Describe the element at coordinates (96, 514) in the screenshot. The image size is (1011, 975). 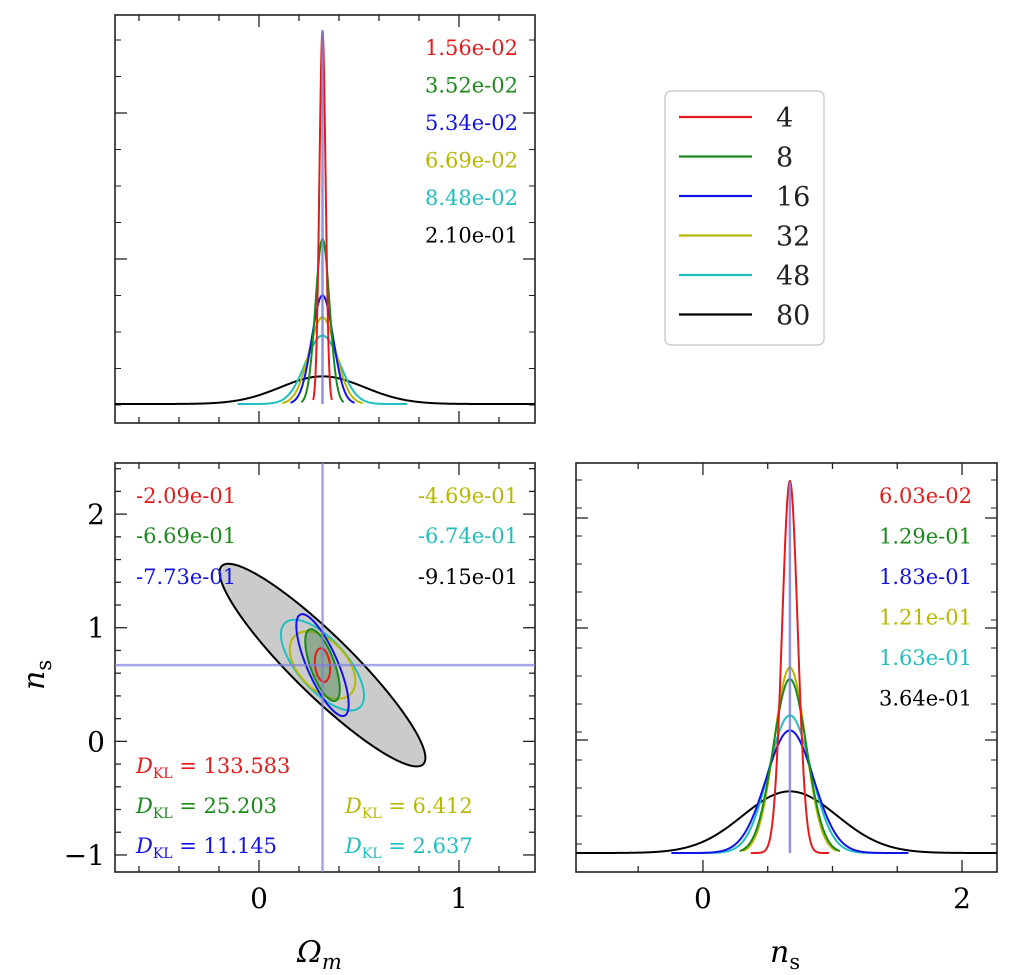
I see `joint-ytick-label: 2` at that location.